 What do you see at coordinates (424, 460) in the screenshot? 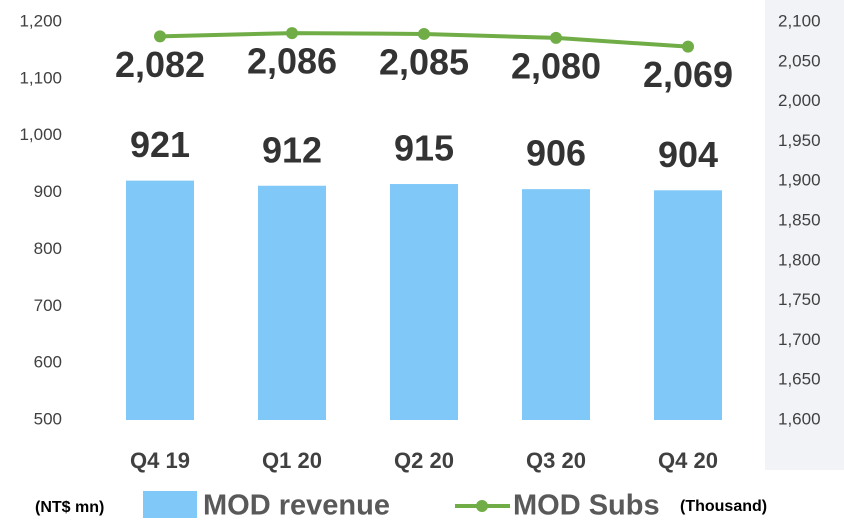
I see `x-tick-label: Q2 20` at bounding box center [424, 460].